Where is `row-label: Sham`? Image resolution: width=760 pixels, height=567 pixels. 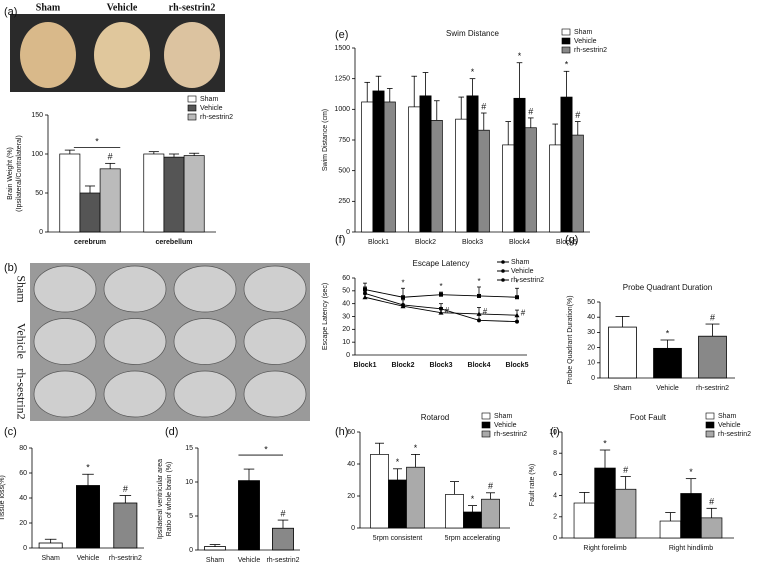
row-label: Sham is located at coordinates (21, 289).